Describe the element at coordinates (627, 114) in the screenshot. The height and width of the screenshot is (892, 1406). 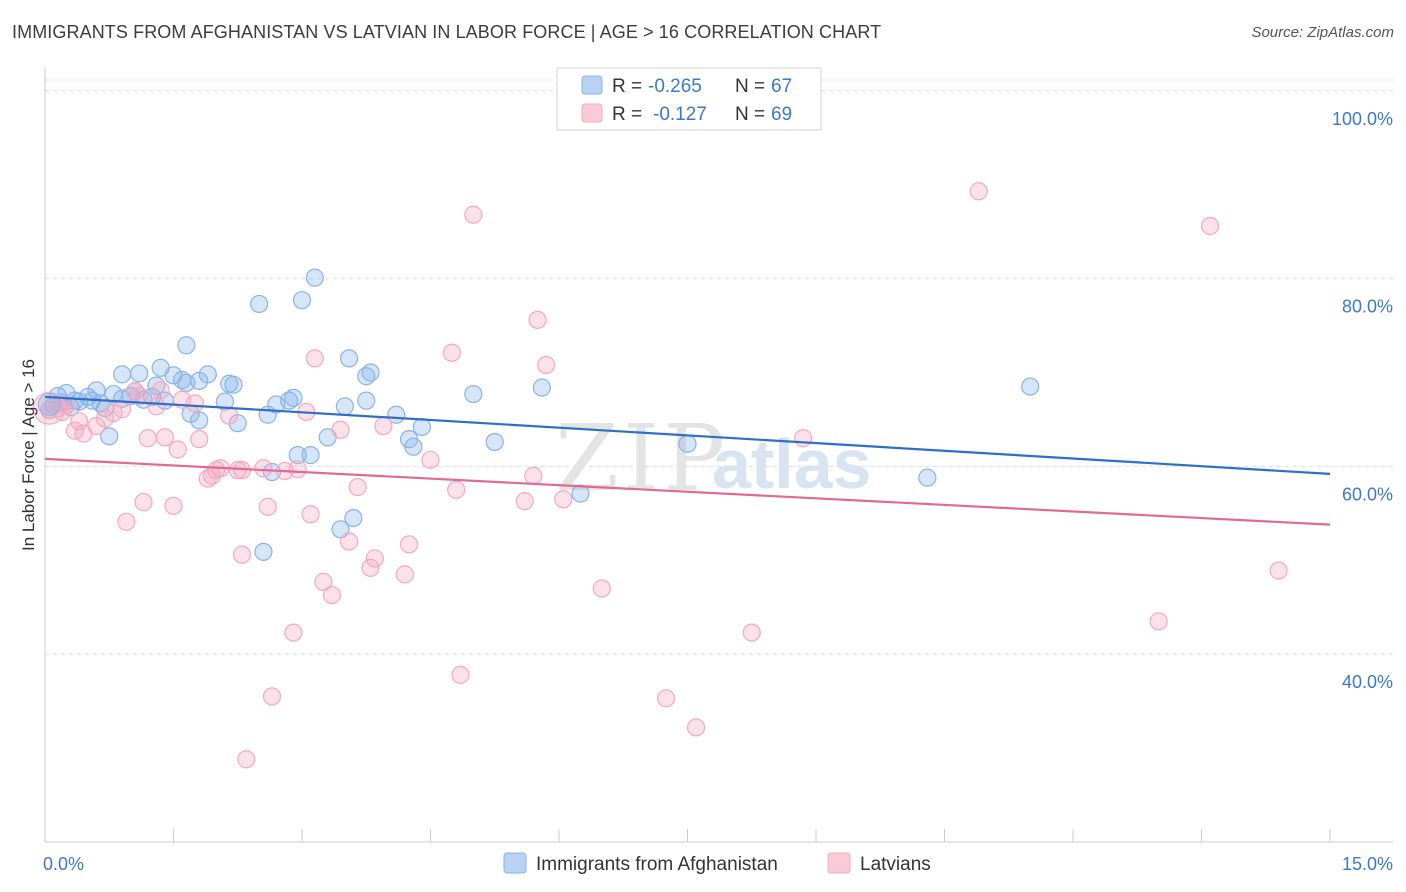
I see `legend-r-label-2: R =` at that location.